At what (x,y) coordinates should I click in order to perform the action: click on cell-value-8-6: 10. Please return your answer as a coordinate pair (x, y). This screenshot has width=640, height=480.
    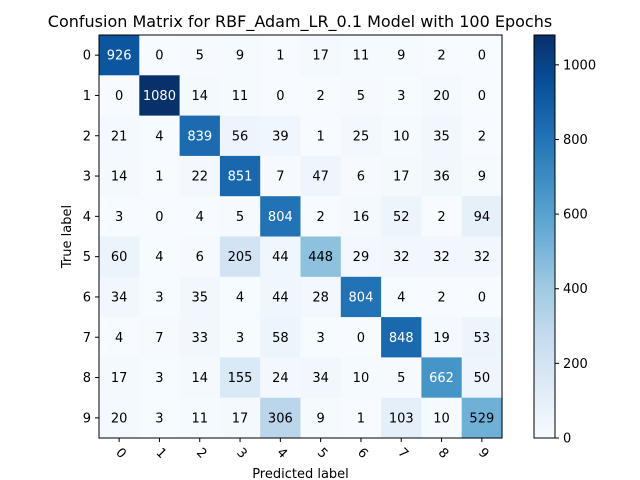
    Looking at the image, I should click on (361, 378).